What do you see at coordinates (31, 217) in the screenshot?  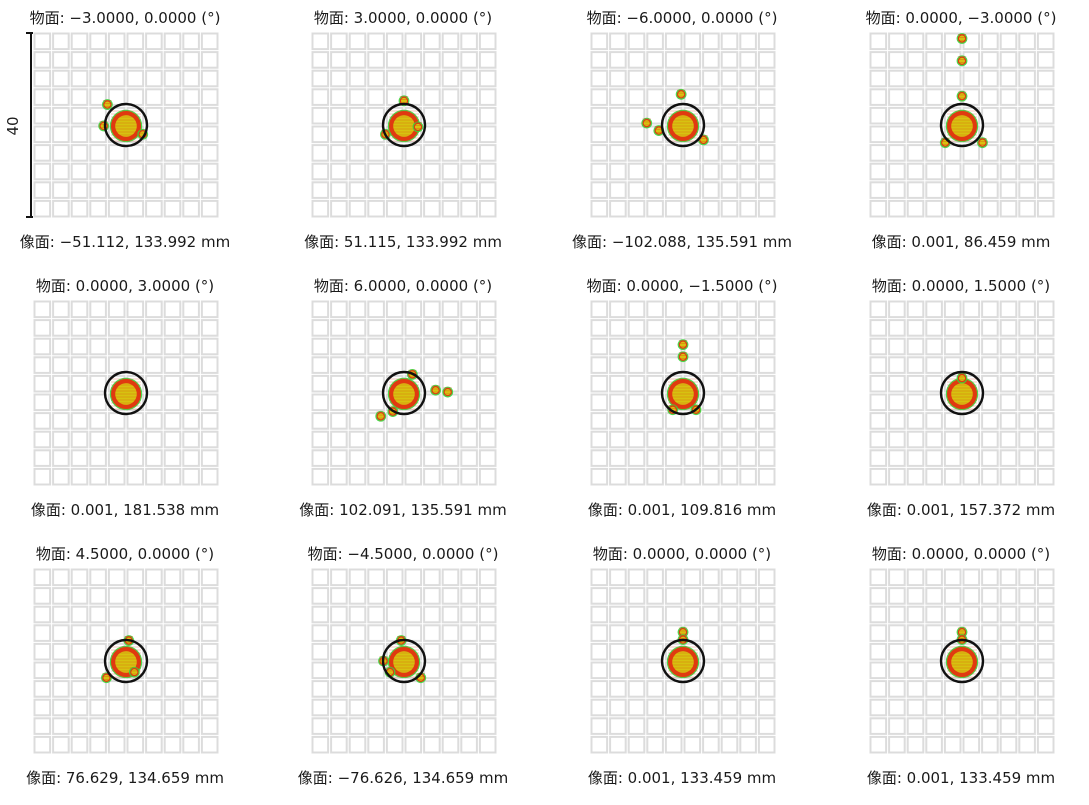 I see `scale-bar-cap` at bounding box center [31, 217].